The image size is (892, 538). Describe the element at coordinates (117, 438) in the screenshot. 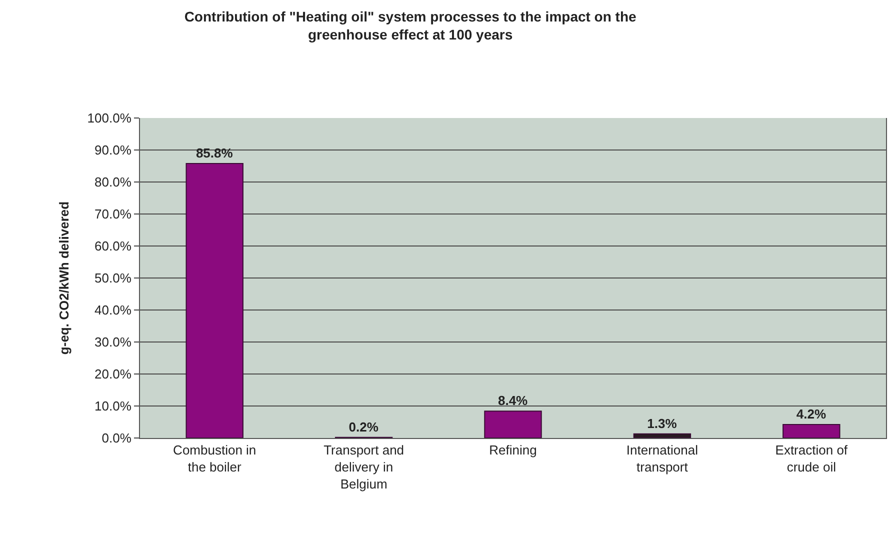

I see `y-tick-label: 0.0%` at that location.